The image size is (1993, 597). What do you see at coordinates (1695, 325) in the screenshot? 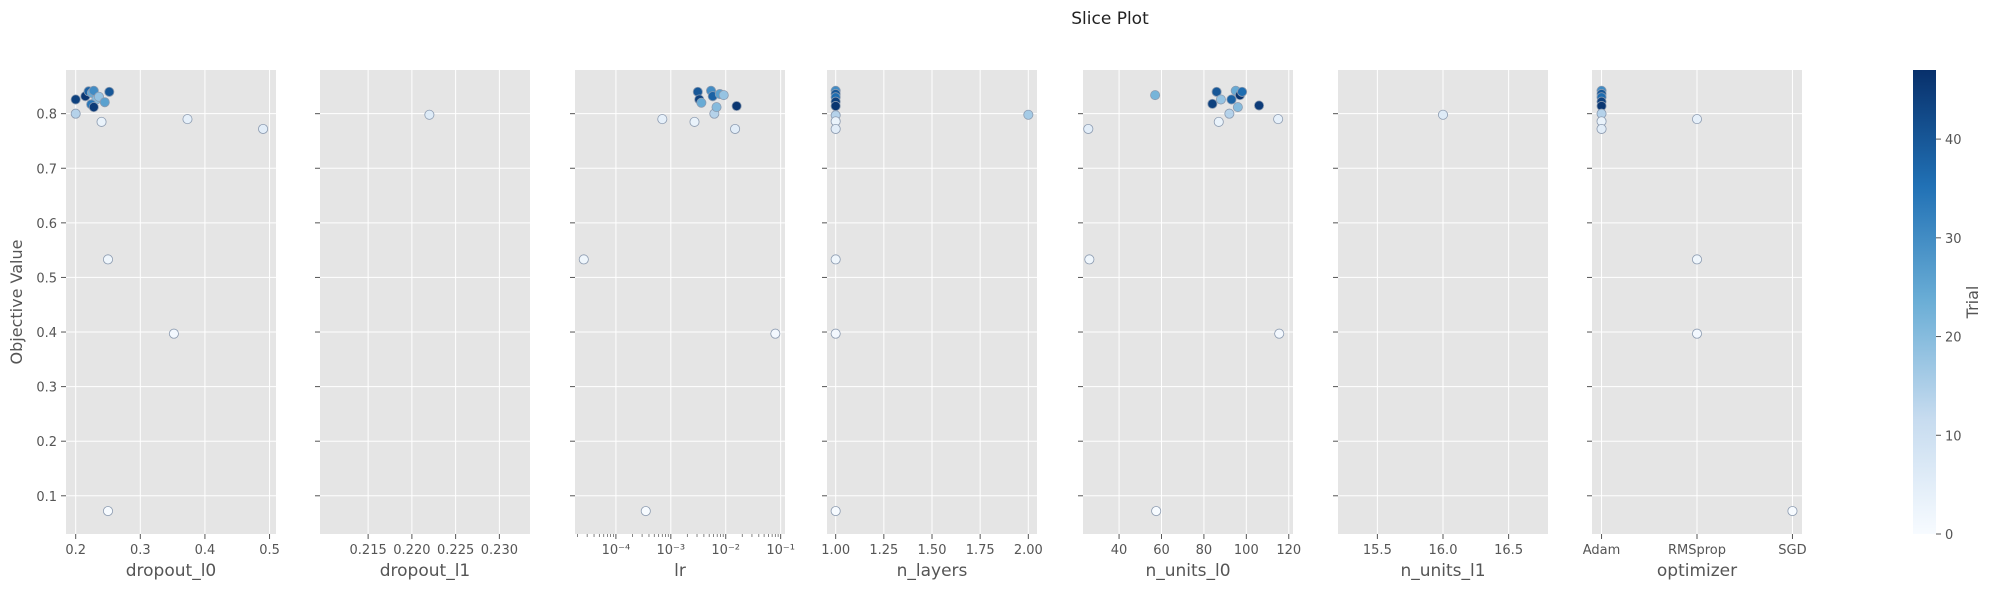
I see `panel-optimizer: Adam RMSprop SGD optimizer` at bounding box center [1695, 325].